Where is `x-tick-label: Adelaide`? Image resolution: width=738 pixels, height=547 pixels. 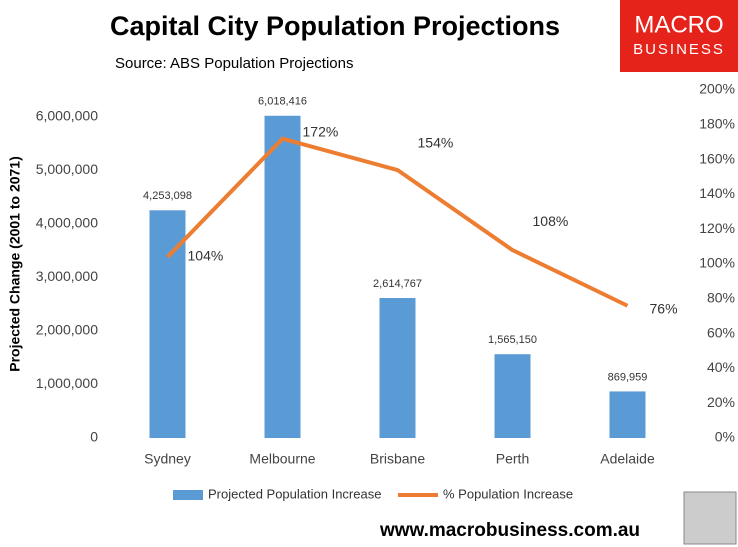 x-tick-label: Adelaide is located at coordinates (627, 459).